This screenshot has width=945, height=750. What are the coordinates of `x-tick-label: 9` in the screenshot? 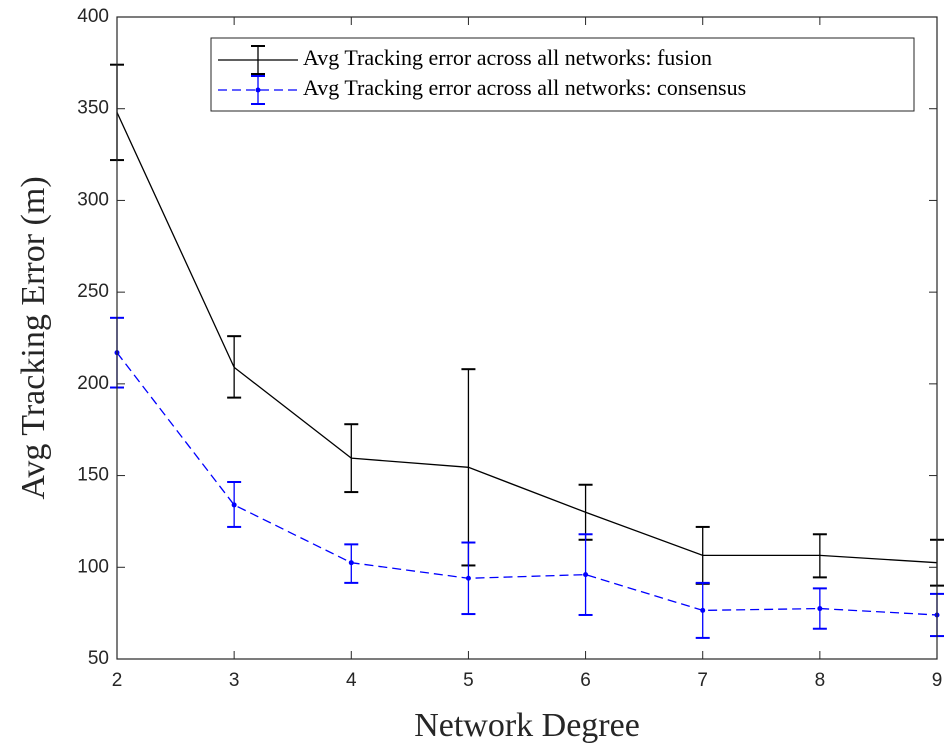 It's located at (937, 680).